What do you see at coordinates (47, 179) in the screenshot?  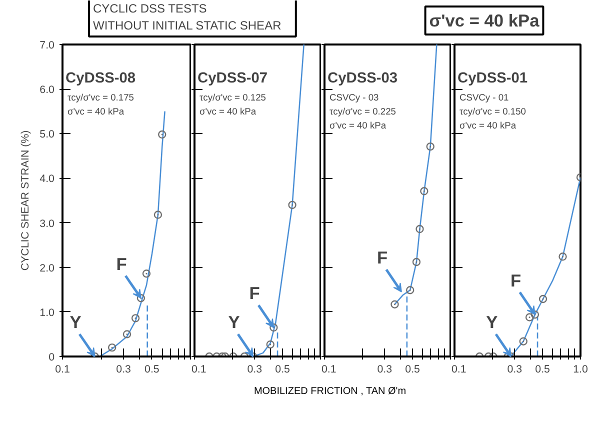 I see `y-tick-label: 4.0` at bounding box center [47, 179].